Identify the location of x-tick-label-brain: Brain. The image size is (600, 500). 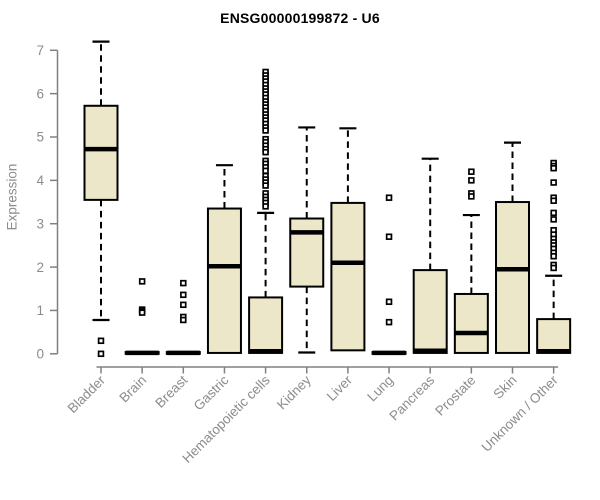
(132, 389).